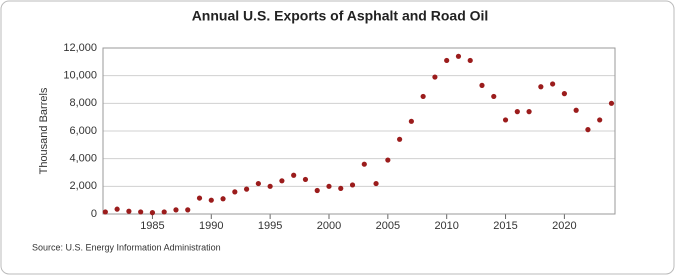 Image resolution: width=675 pixels, height=275 pixels. I want to click on x-tick-label: 2020, so click(564, 226).